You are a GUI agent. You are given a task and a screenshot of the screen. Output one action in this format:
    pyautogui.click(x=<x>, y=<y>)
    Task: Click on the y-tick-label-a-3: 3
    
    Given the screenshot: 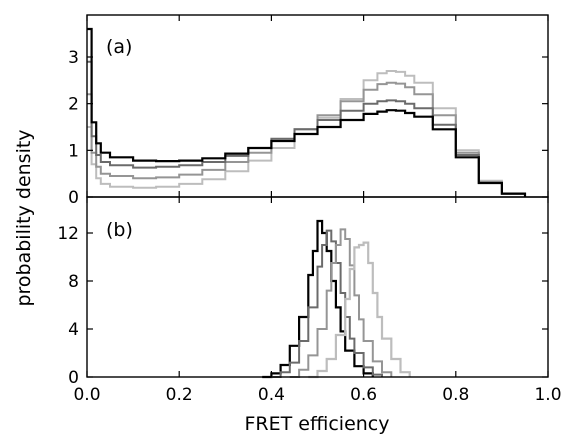 What is the action you would take?
    pyautogui.click(x=73, y=58)
    